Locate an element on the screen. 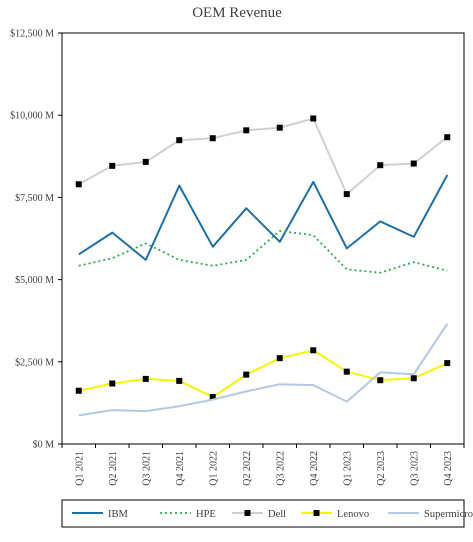  y-tick-label: $2,500 M is located at coordinates (34, 362).